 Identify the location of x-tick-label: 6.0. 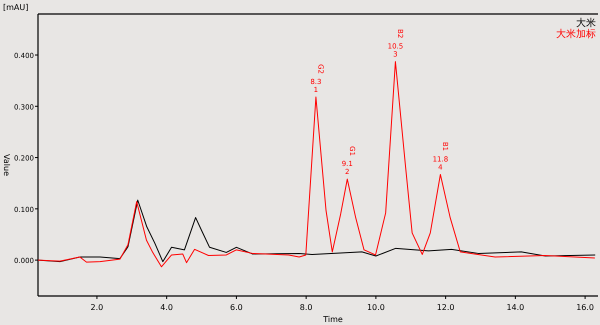
(236, 307).